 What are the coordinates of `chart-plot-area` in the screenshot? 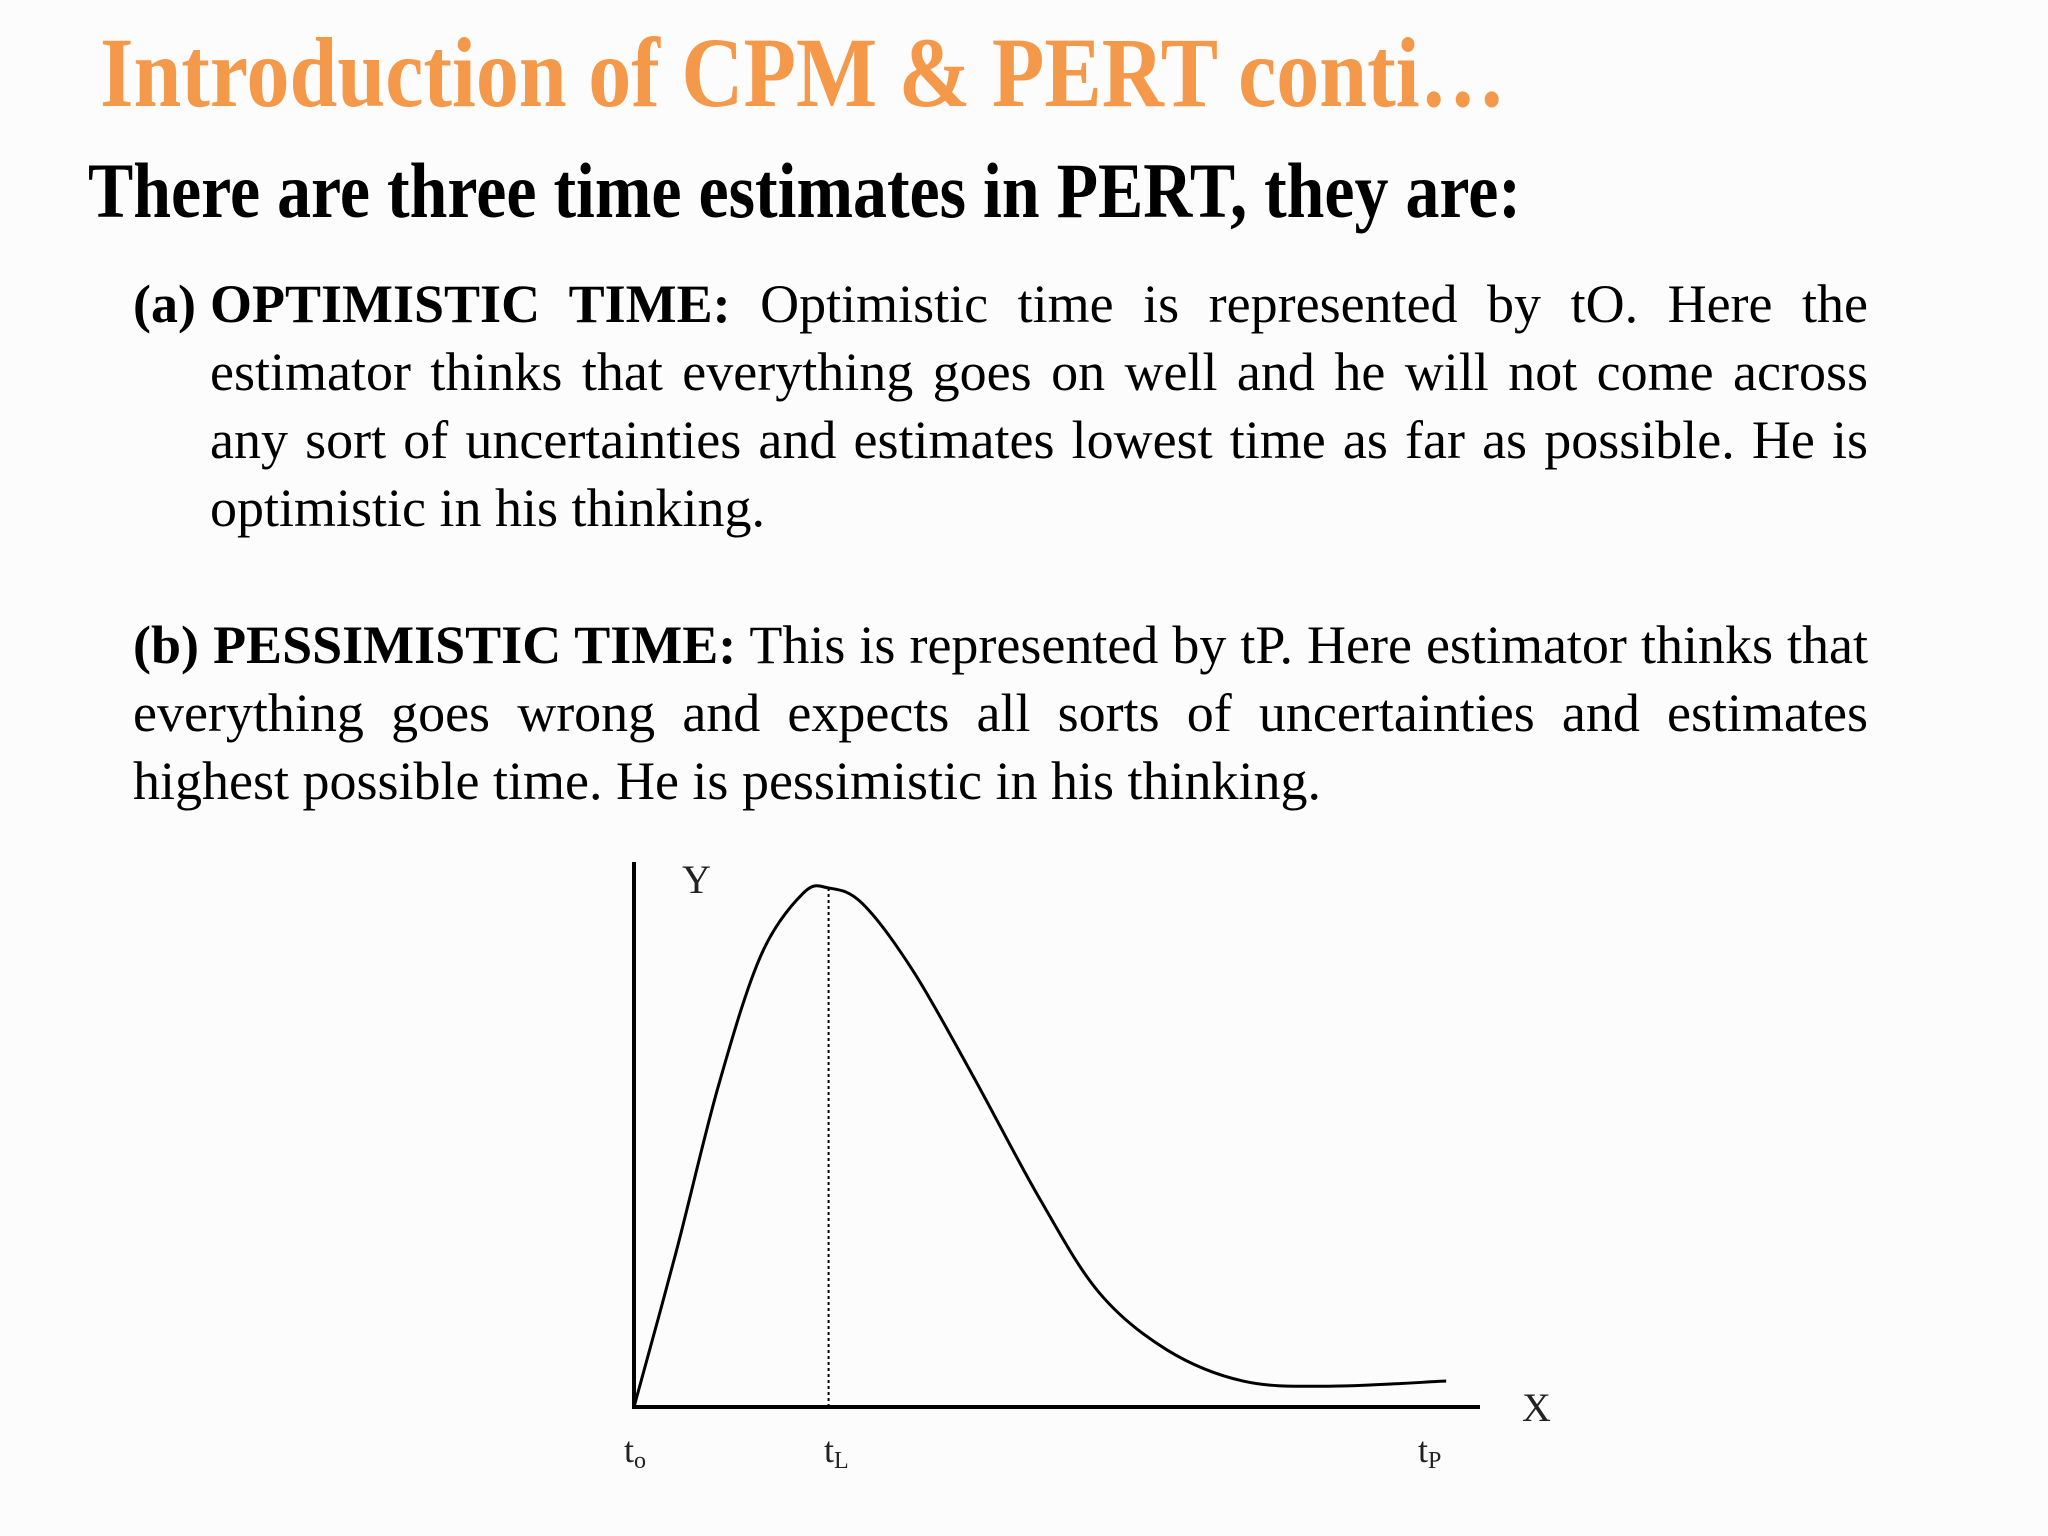 It's located at (1056, 1135).